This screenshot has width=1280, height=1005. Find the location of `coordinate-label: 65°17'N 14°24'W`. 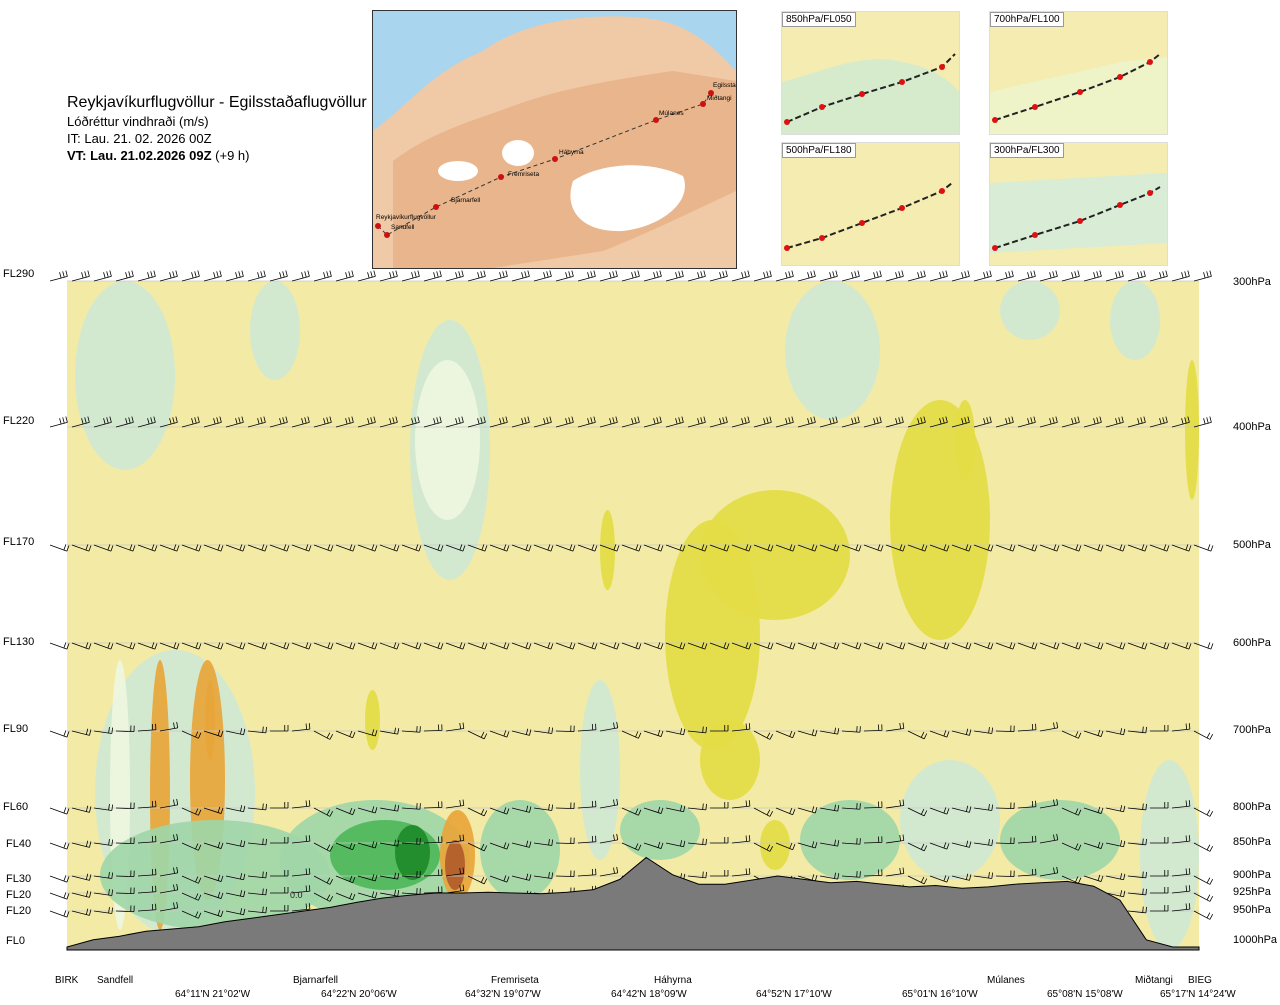

coordinate-label: 65°17'N 14°24'W is located at coordinates (1198, 994).